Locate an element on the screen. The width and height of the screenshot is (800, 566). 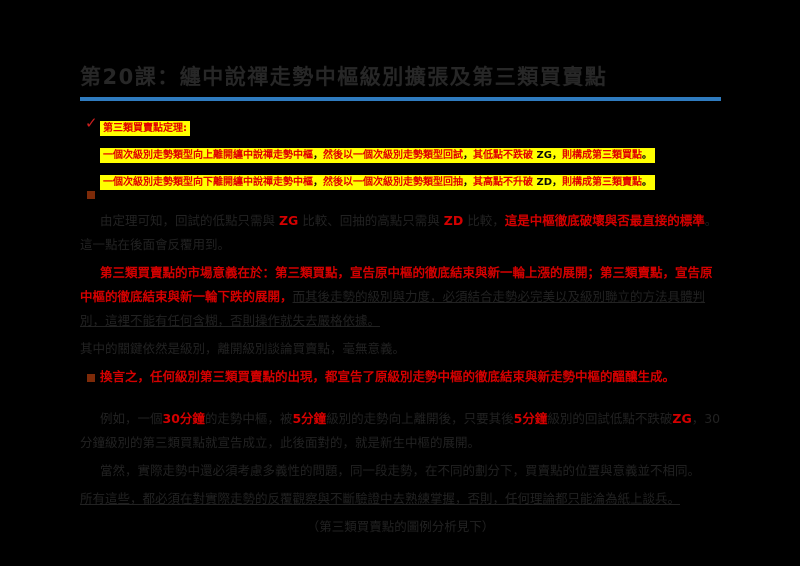
text-run: 由定理可知，回試的低點只需與 is located at coordinates (189, 220).